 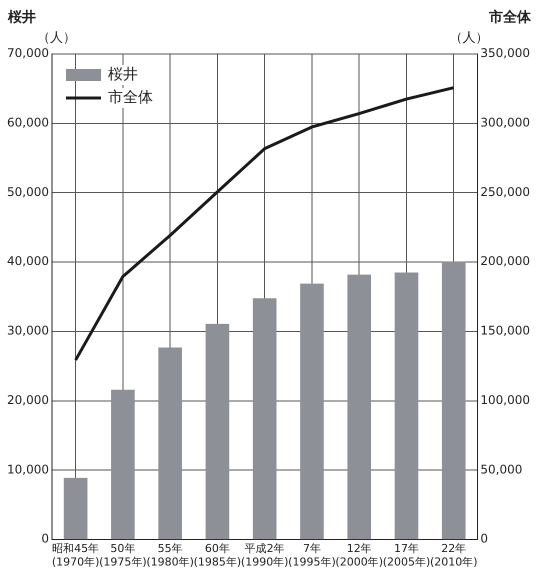 What do you see at coordinates (312, 555) in the screenshot?
I see `x-tick-label: 7年 (1995年)` at bounding box center [312, 555].